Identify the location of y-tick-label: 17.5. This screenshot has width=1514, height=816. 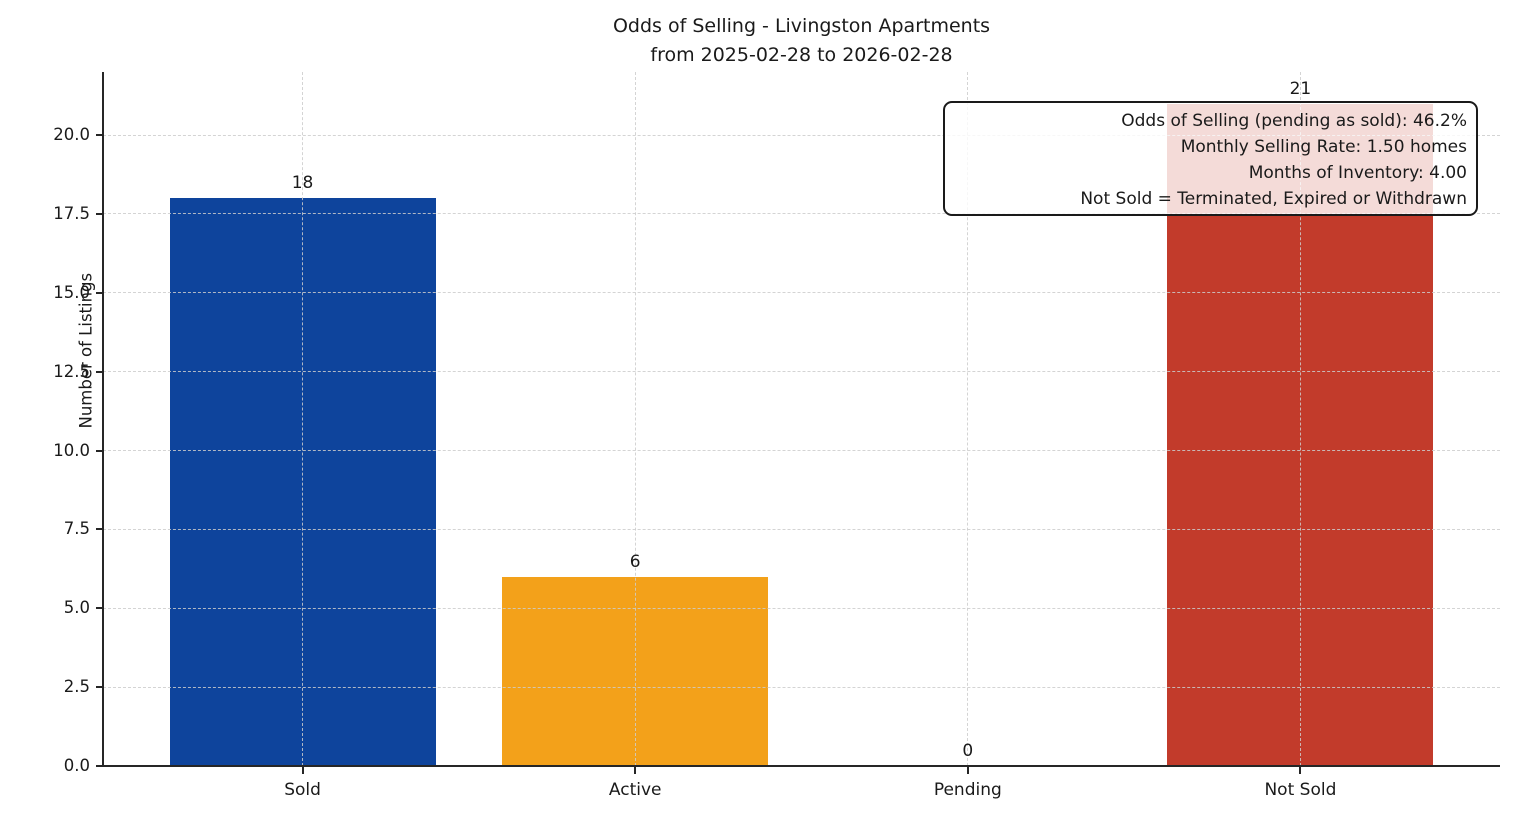
(71, 213).